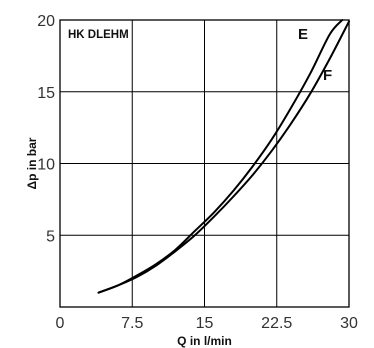 The image size is (374, 348). What do you see at coordinates (276, 323) in the screenshot?
I see `x-tick-label-3: 22.5` at bounding box center [276, 323].